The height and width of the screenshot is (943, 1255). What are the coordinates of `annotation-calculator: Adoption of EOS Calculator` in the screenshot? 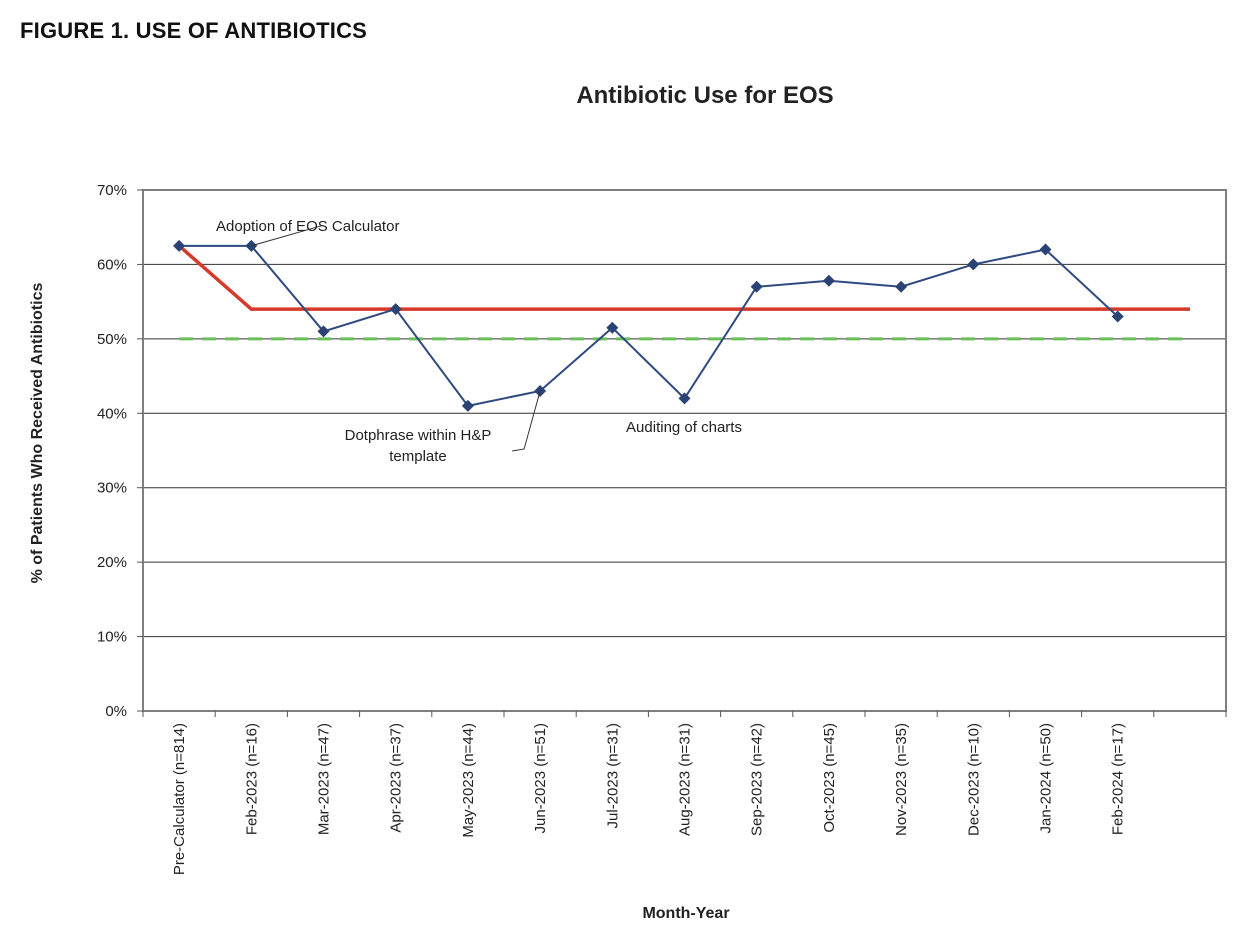 It's located at (307, 226).